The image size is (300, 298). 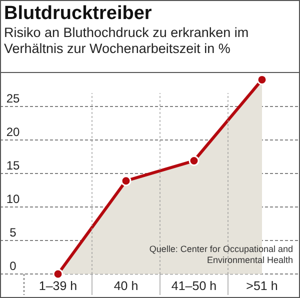 What do you see at coordinates (126, 286) in the screenshot?
I see `x-tick-label: 40 h` at bounding box center [126, 286].